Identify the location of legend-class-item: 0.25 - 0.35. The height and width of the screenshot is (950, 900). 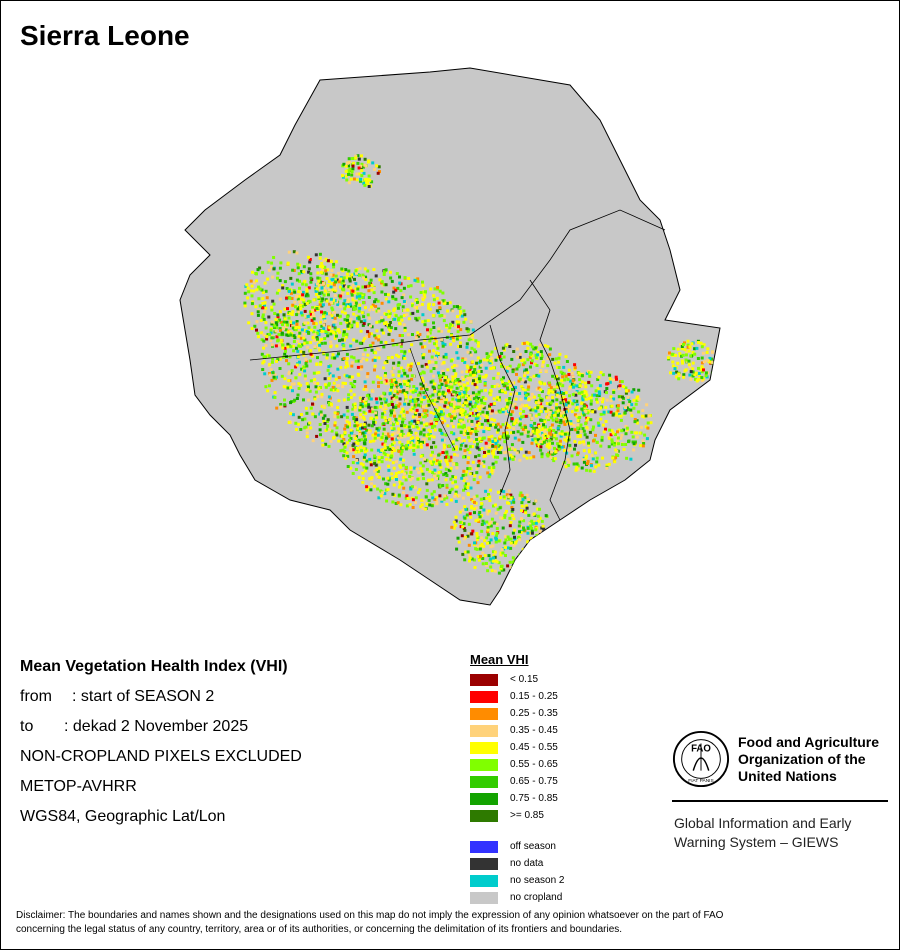
(517, 713).